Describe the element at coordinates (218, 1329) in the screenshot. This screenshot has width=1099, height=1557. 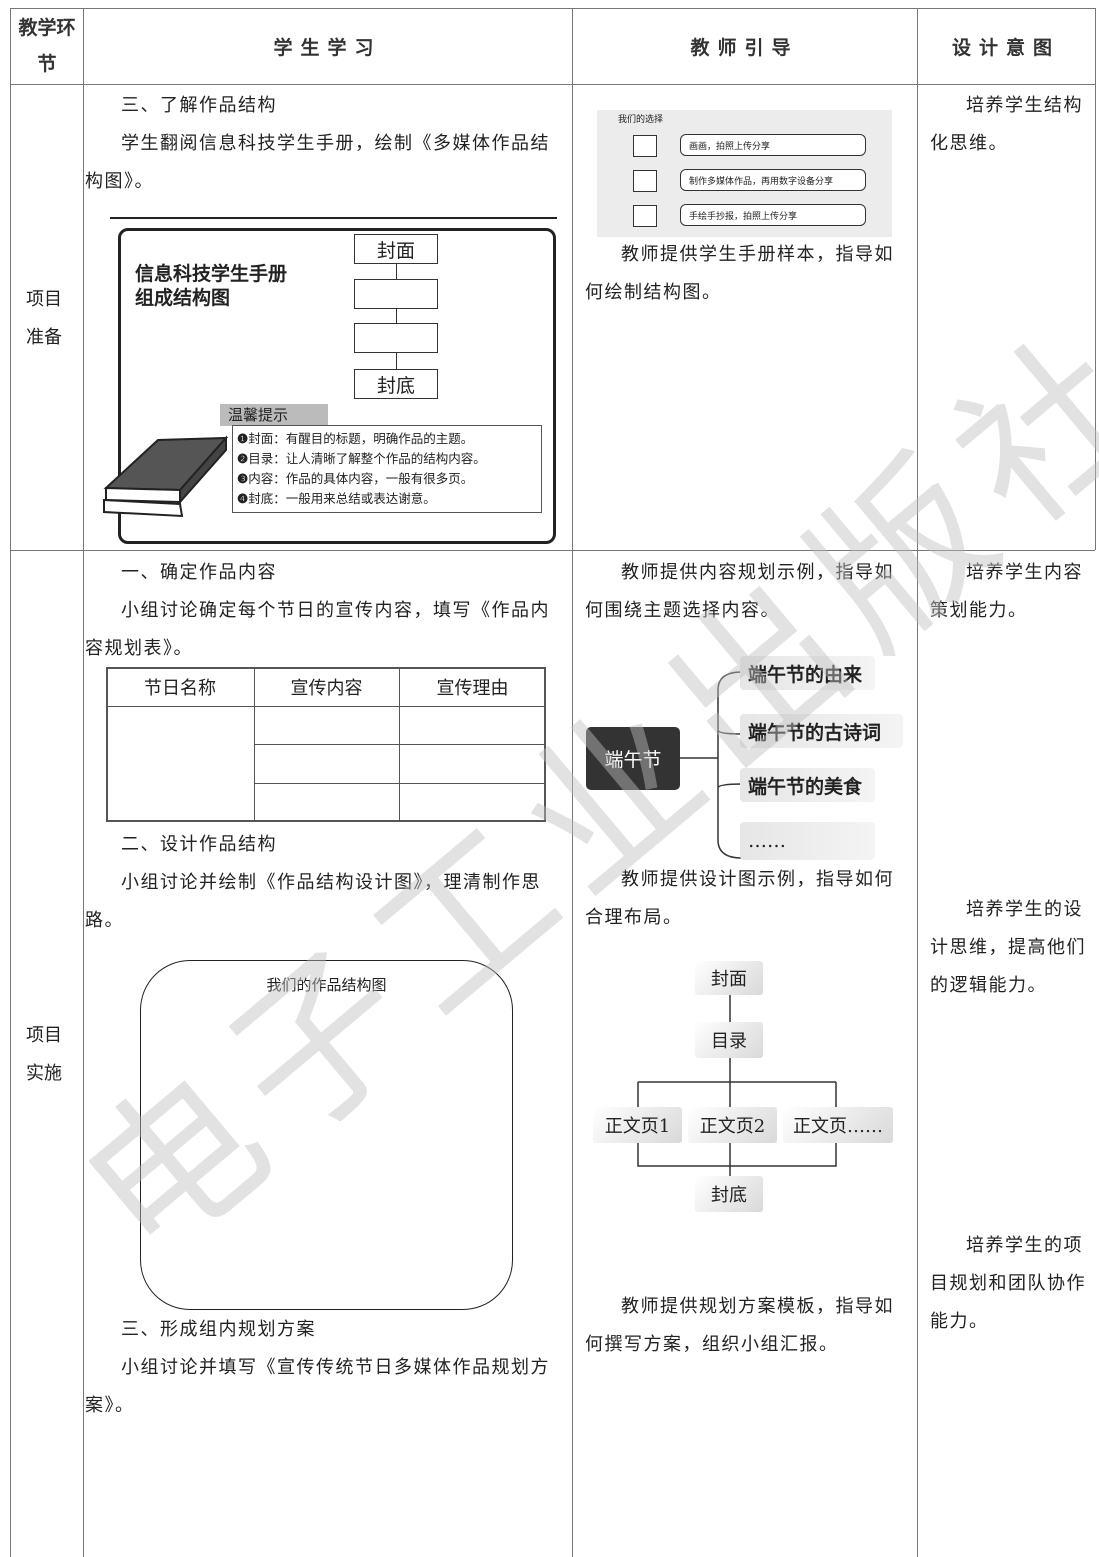
I see `section-heading: 三、形成组内规划方案` at that location.